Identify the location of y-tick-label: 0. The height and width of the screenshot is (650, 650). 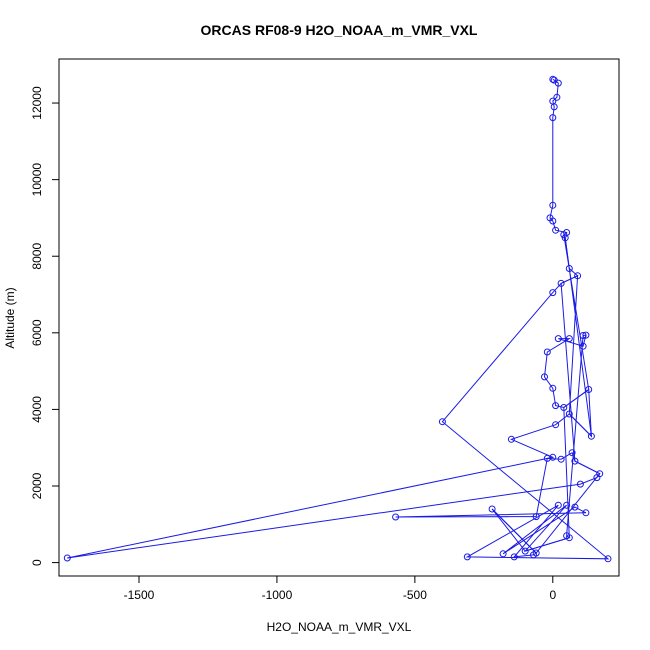
(37, 562).